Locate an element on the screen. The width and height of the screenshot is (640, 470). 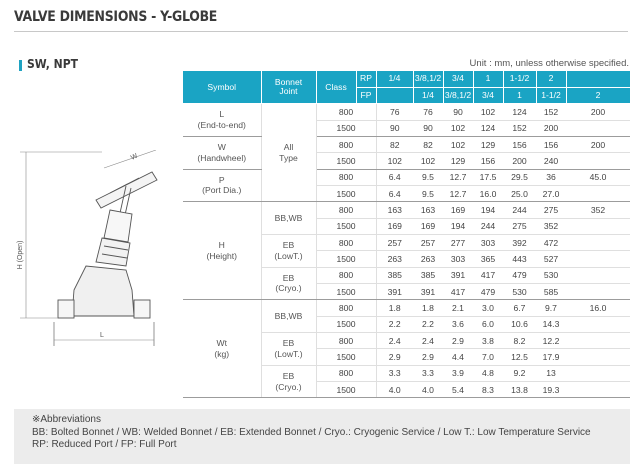
table-row: H (Height) BB,WB 800 163 163 169 194 244 275 352 is located at coordinates (406, 251).